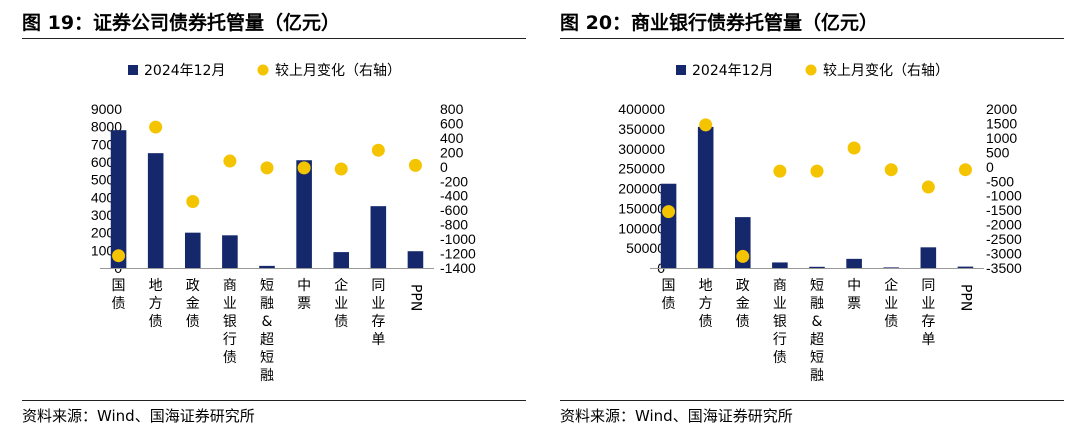 Image resolution: width=1080 pixels, height=436 pixels. What do you see at coordinates (641, 208) in the screenshot?
I see `y-tick-label-left: 150000` at bounding box center [641, 208].